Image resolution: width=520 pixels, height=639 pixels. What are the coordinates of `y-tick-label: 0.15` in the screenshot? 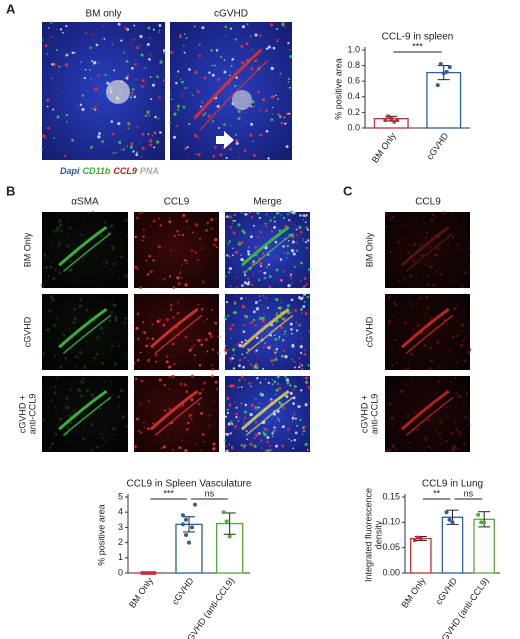 It's located at (391, 496).